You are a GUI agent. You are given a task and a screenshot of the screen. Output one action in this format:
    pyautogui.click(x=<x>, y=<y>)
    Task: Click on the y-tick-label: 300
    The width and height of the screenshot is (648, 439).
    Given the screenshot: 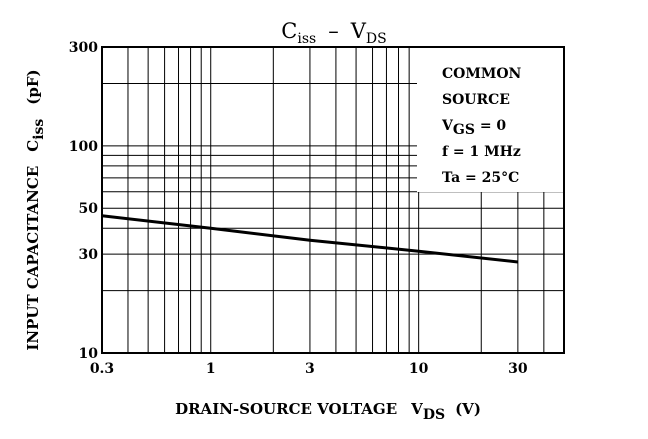 What is the action you would take?
    pyautogui.click(x=83, y=48)
    